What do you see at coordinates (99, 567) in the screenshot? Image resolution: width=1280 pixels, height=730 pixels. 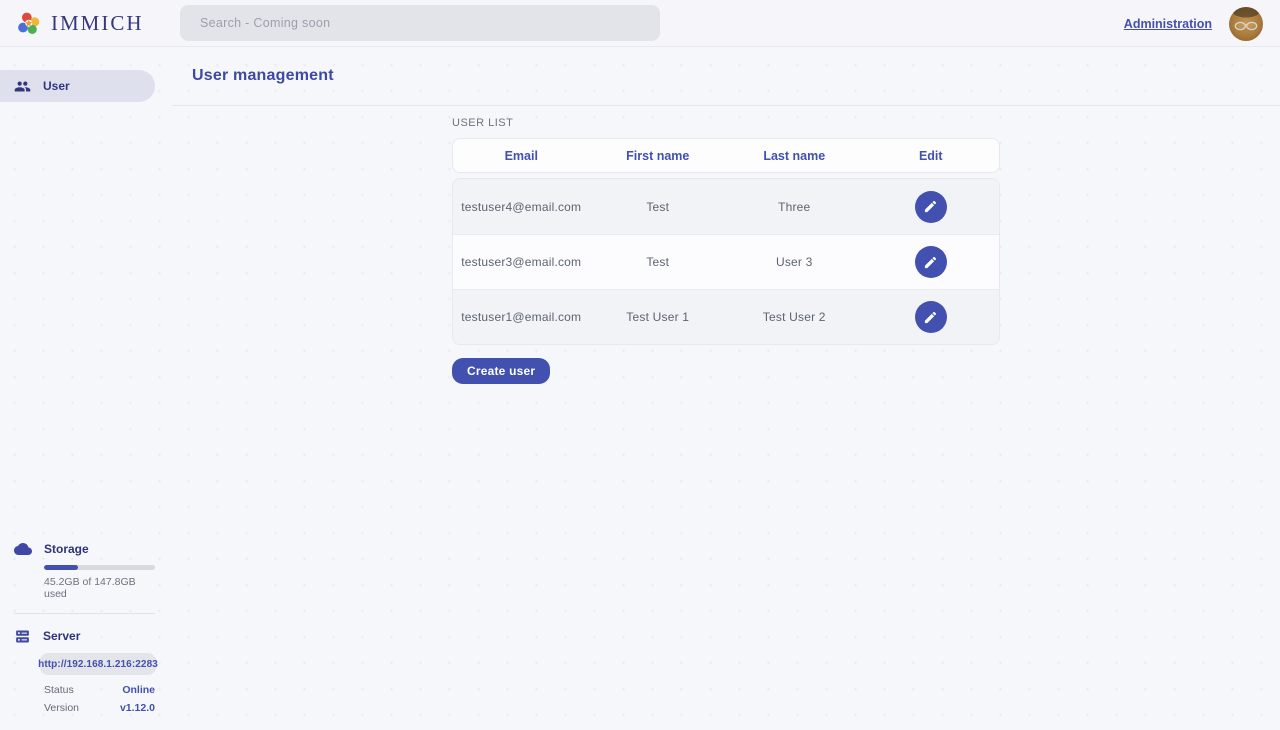 I see `storage-progress-bar` at bounding box center [99, 567].